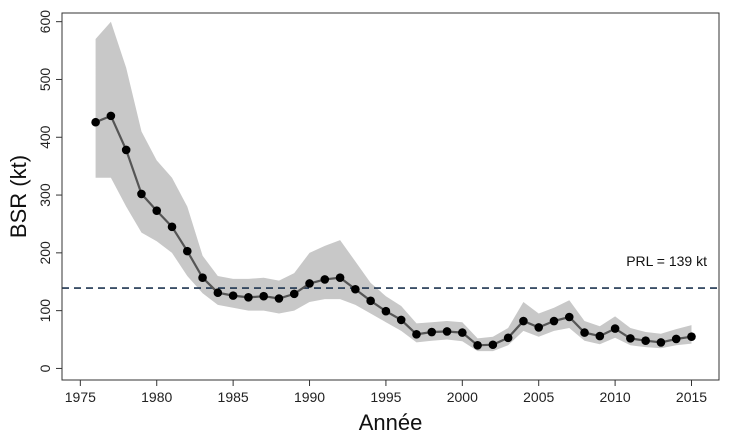  What do you see at coordinates (355, 289) in the screenshot?
I see `data-point-1993` at bounding box center [355, 289].